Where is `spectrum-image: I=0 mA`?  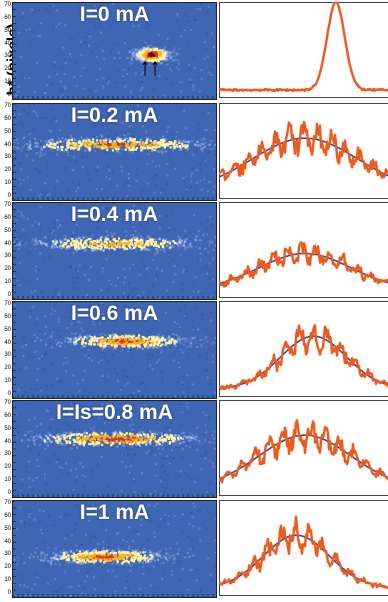 spectrum-image: I=0 mA is located at coordinates (114, 51).